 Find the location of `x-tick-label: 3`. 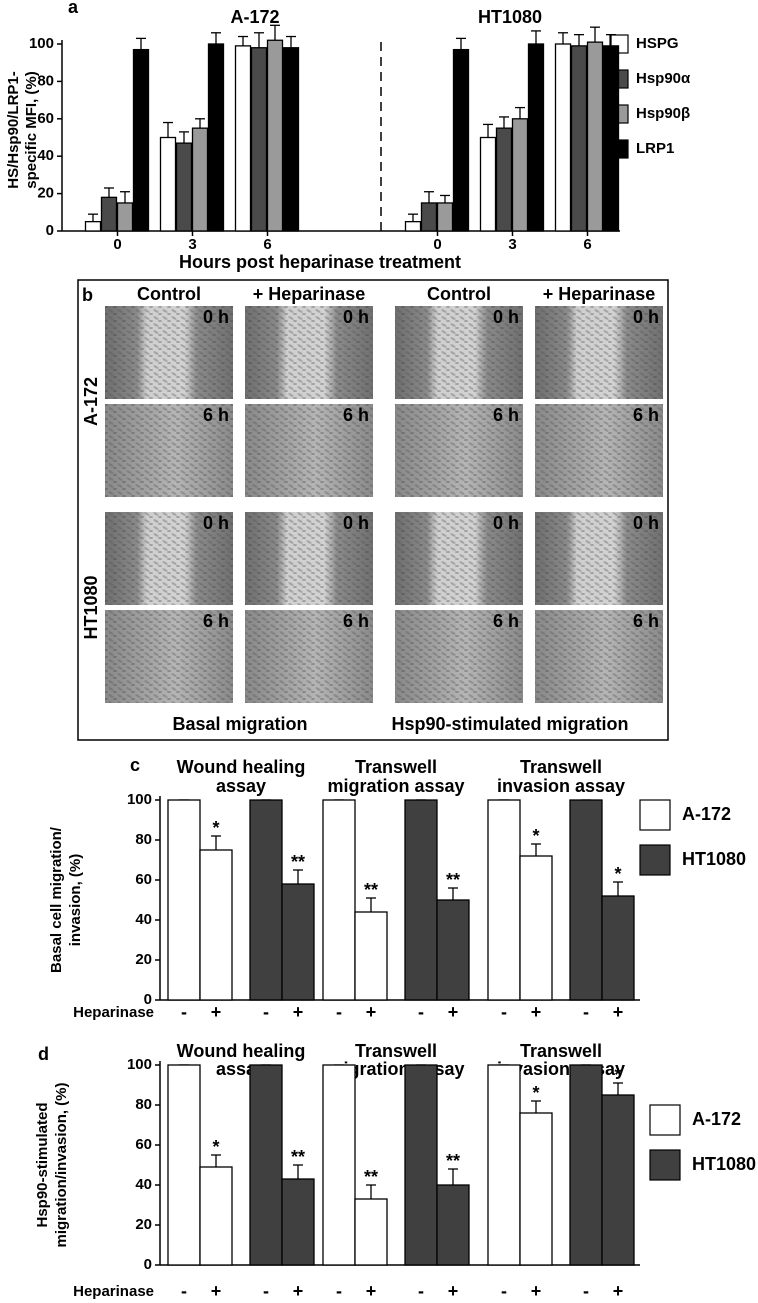

x-tick-label: 3 is located at coordinates (192, 244).